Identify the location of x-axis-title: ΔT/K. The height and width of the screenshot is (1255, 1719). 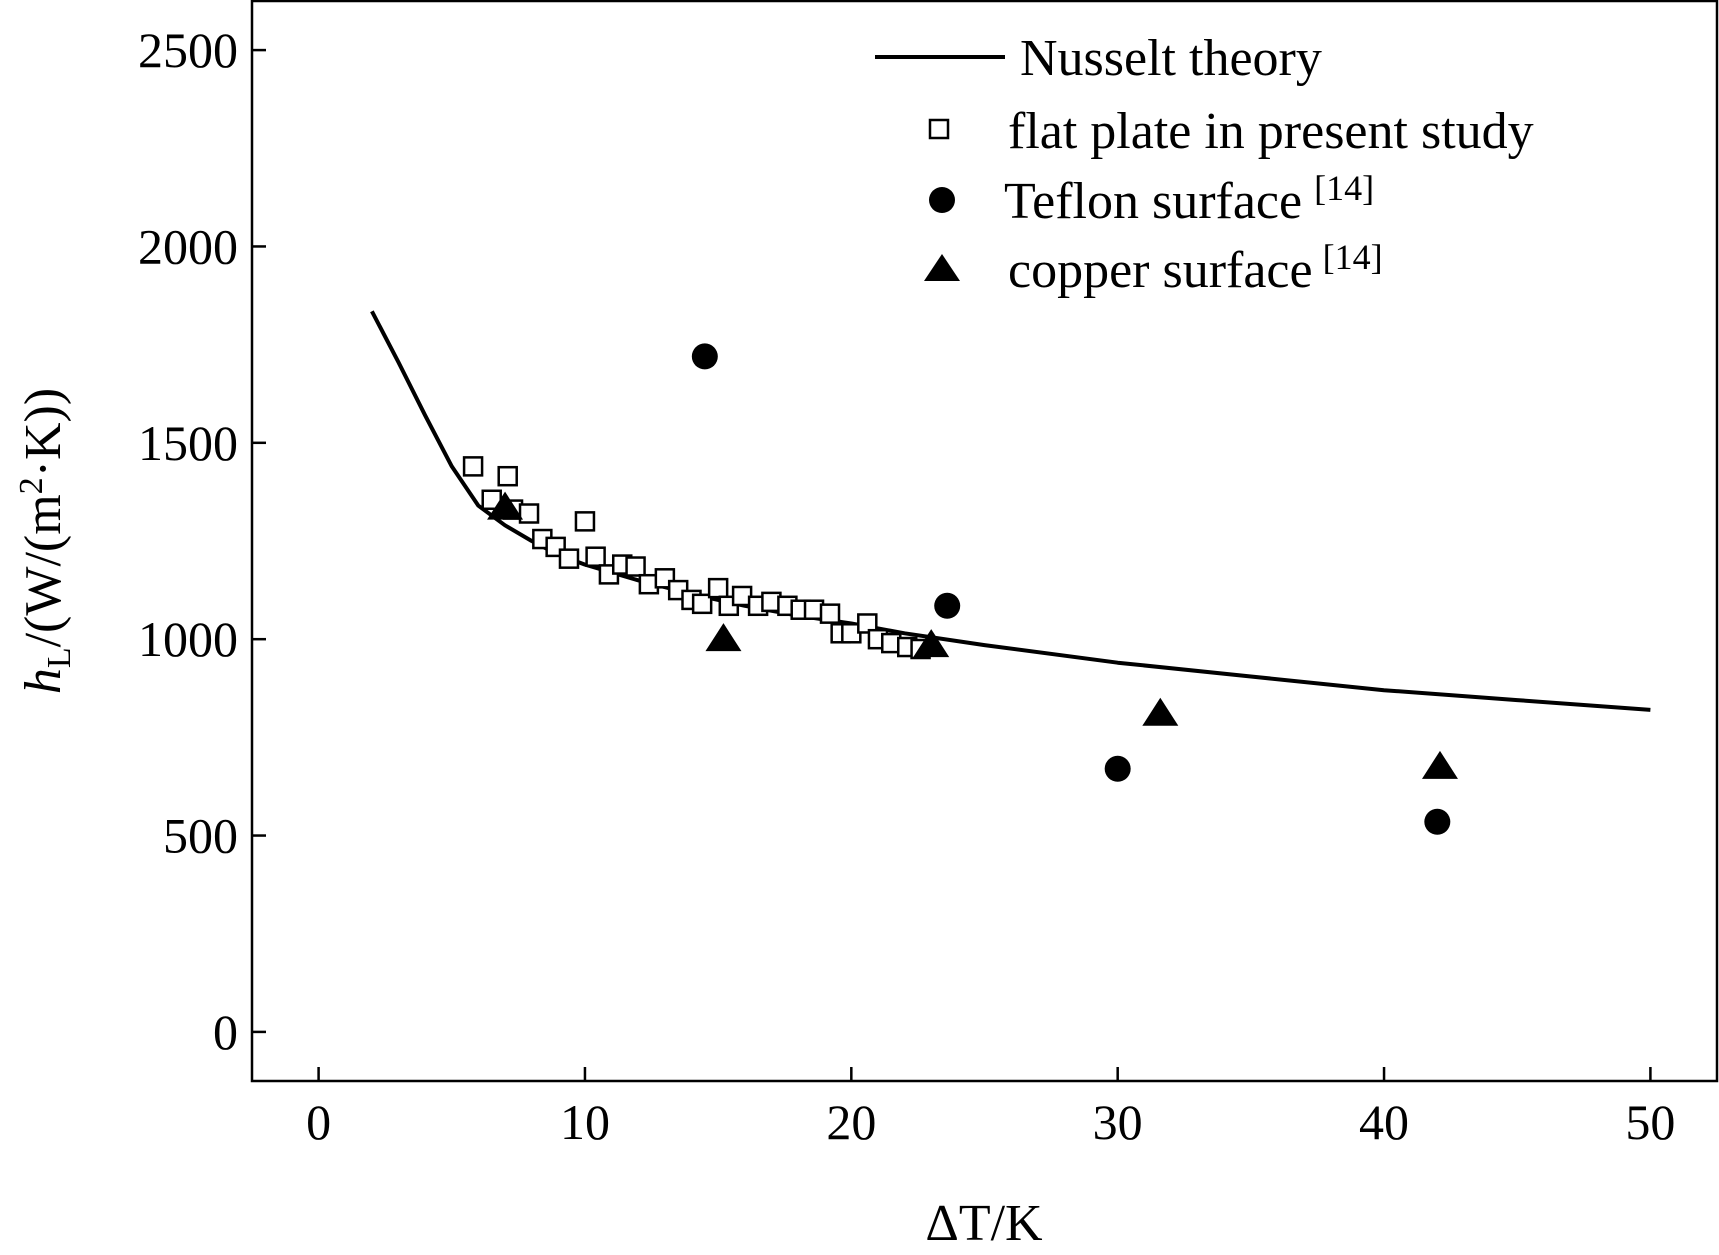
(984, 1223).